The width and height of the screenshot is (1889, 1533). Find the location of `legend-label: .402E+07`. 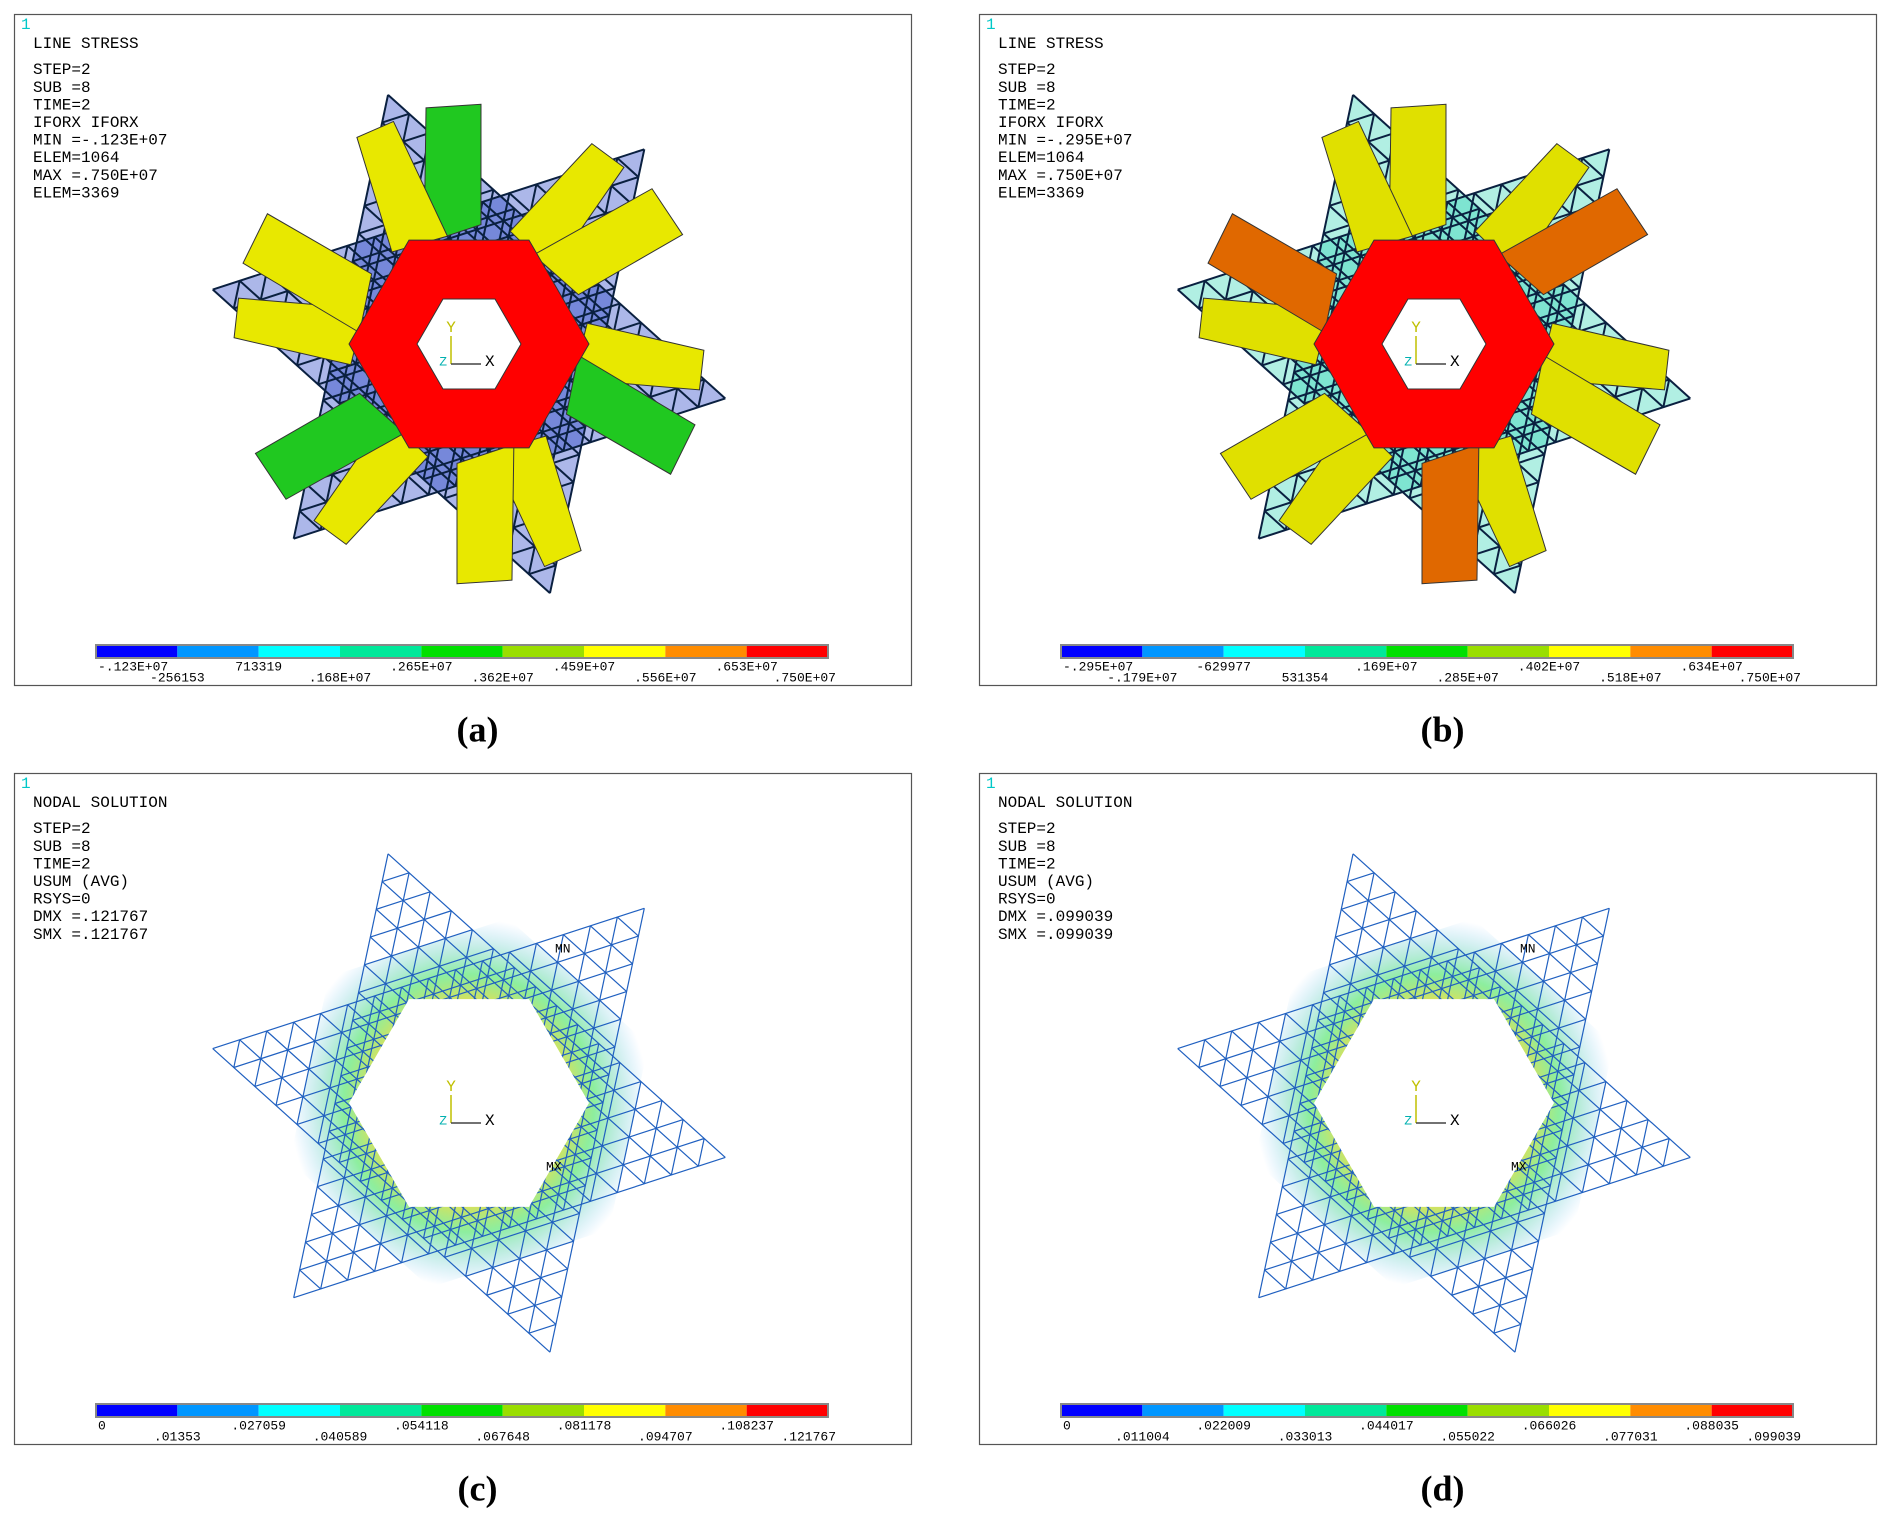

legend-label: .402E+07 is located at coordinates (1549, 666).